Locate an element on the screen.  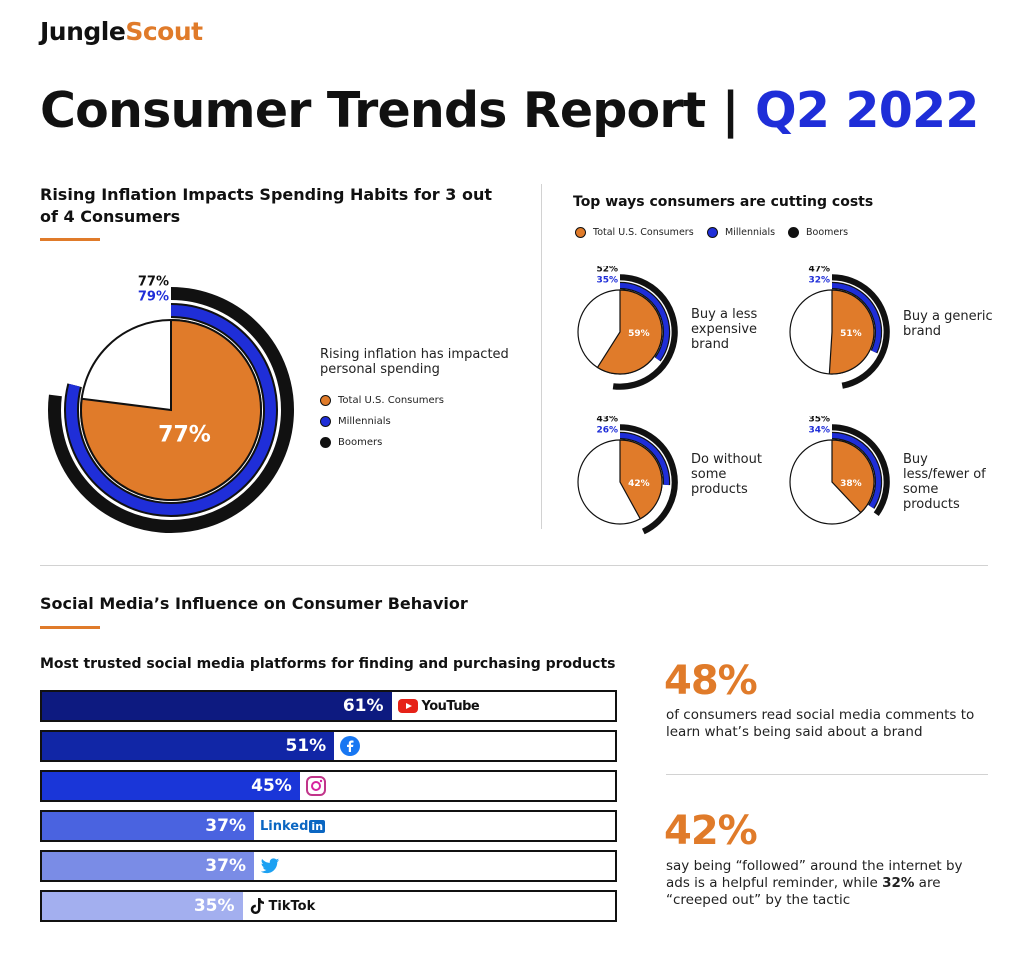
pie-label-total: 51% is located at coordinates (851, 334).